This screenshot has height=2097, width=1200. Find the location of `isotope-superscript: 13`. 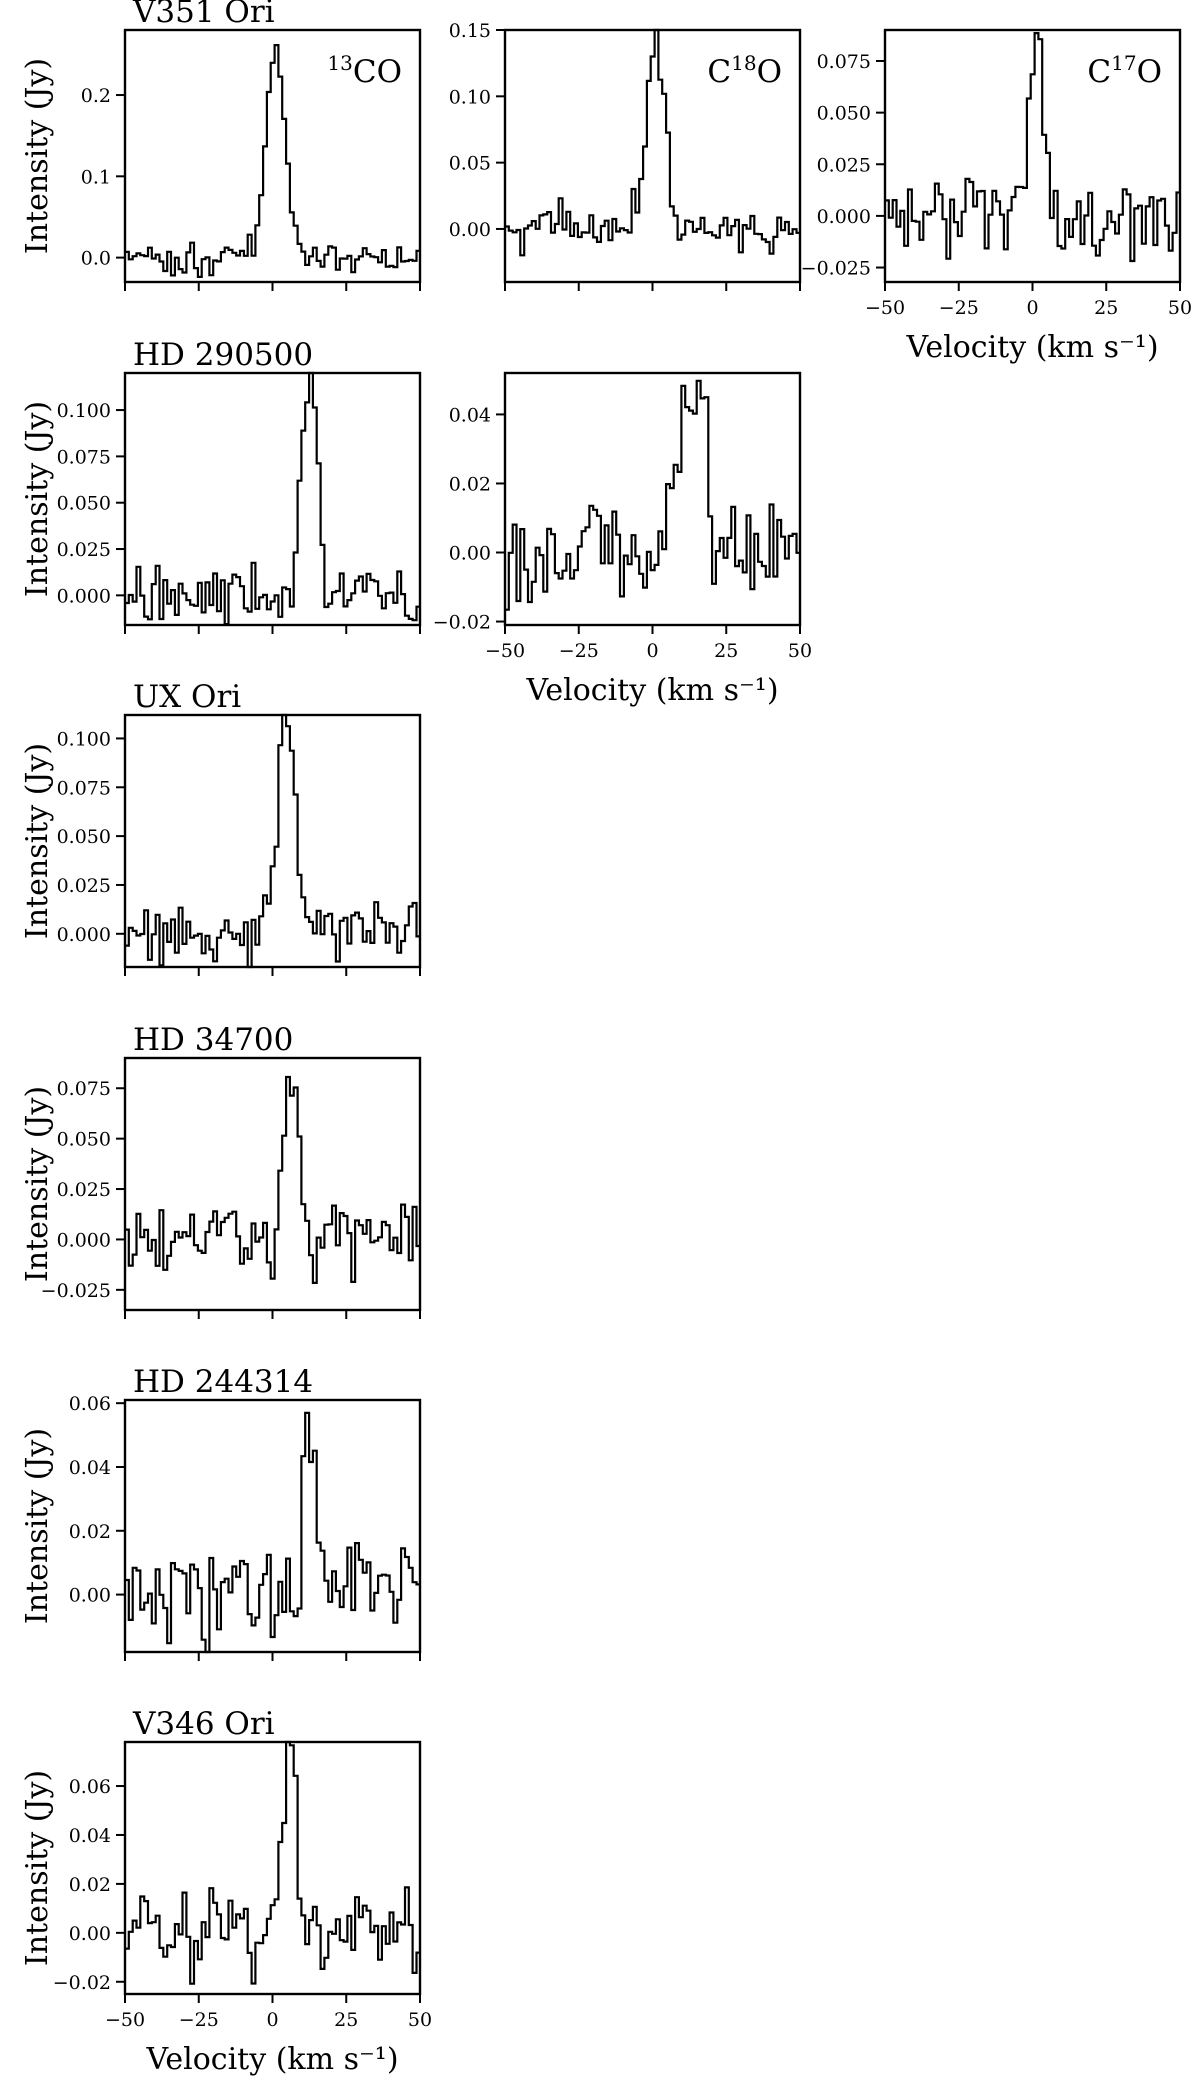

isotope-superscript: 13 is located at coordinates (339, 63).